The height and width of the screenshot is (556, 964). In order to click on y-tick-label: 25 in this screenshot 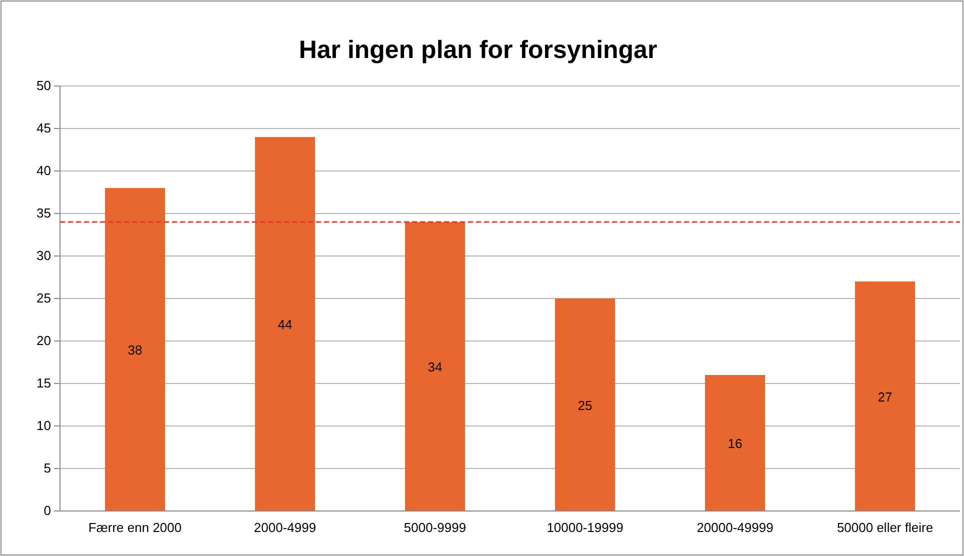, I will do `click(43, 298)`.